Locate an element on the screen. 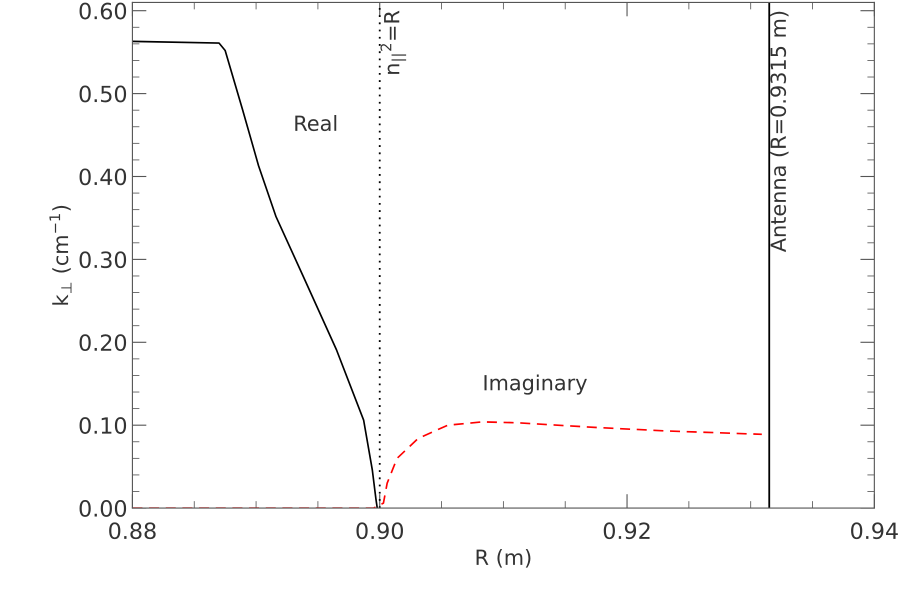 This screenshot has height=602, width=907. text: Real is located at coordinates (315, 123).